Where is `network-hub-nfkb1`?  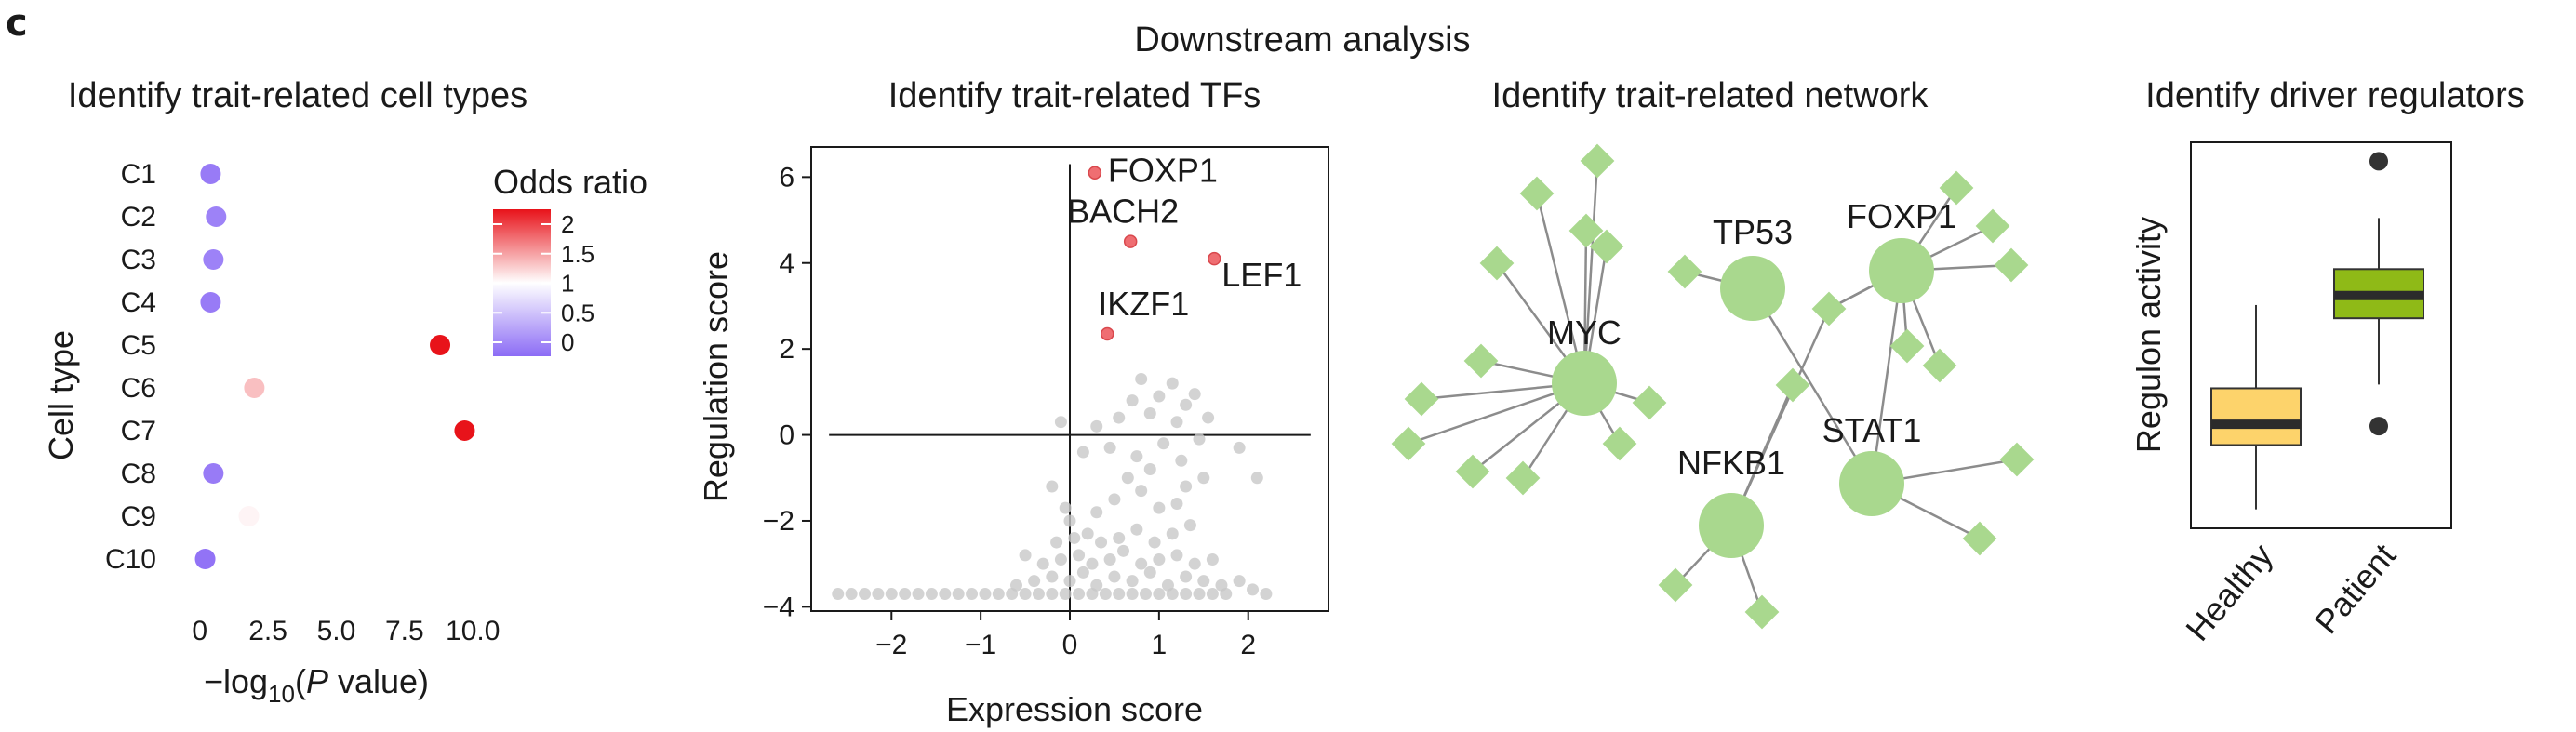 network-hub-nfkb1 is located at coordinates (1731, 525).